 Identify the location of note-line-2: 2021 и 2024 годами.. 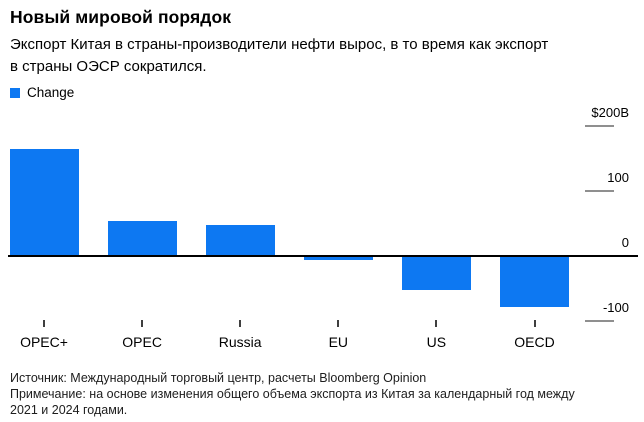
(69, 410).